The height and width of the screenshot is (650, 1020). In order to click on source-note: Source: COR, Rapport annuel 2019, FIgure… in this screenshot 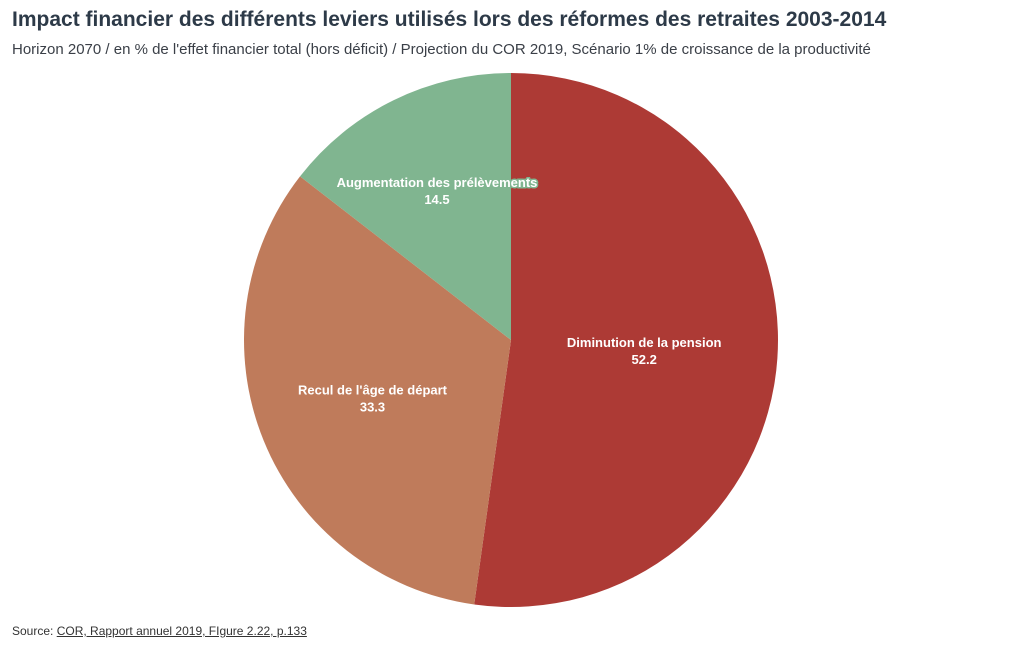, I will do `click(159, 631)`.